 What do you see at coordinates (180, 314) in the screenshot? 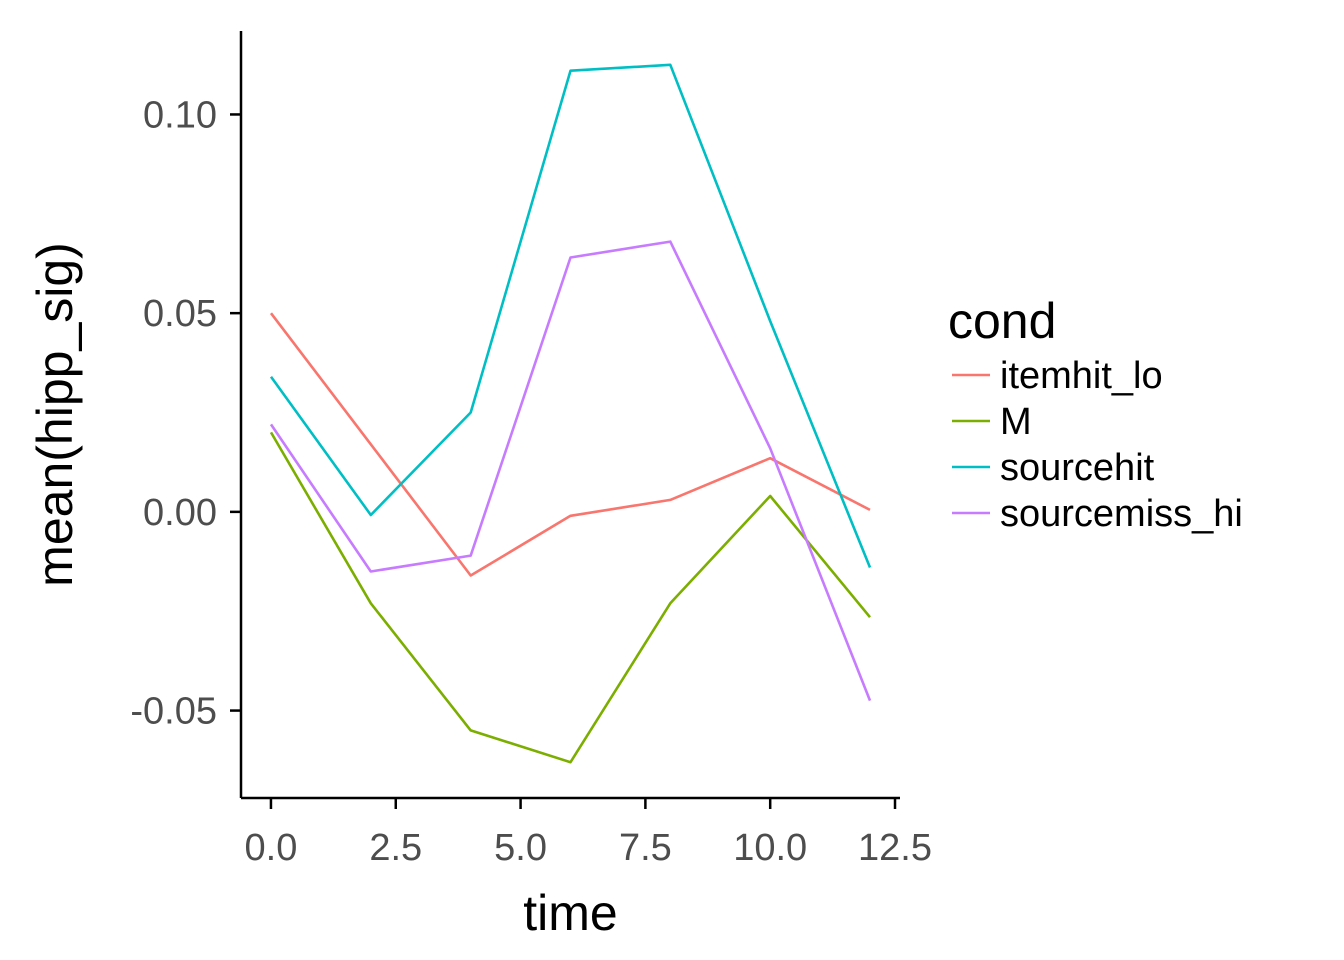
I see `y-tick-label: 0.05` at bounding box center [180, 314].